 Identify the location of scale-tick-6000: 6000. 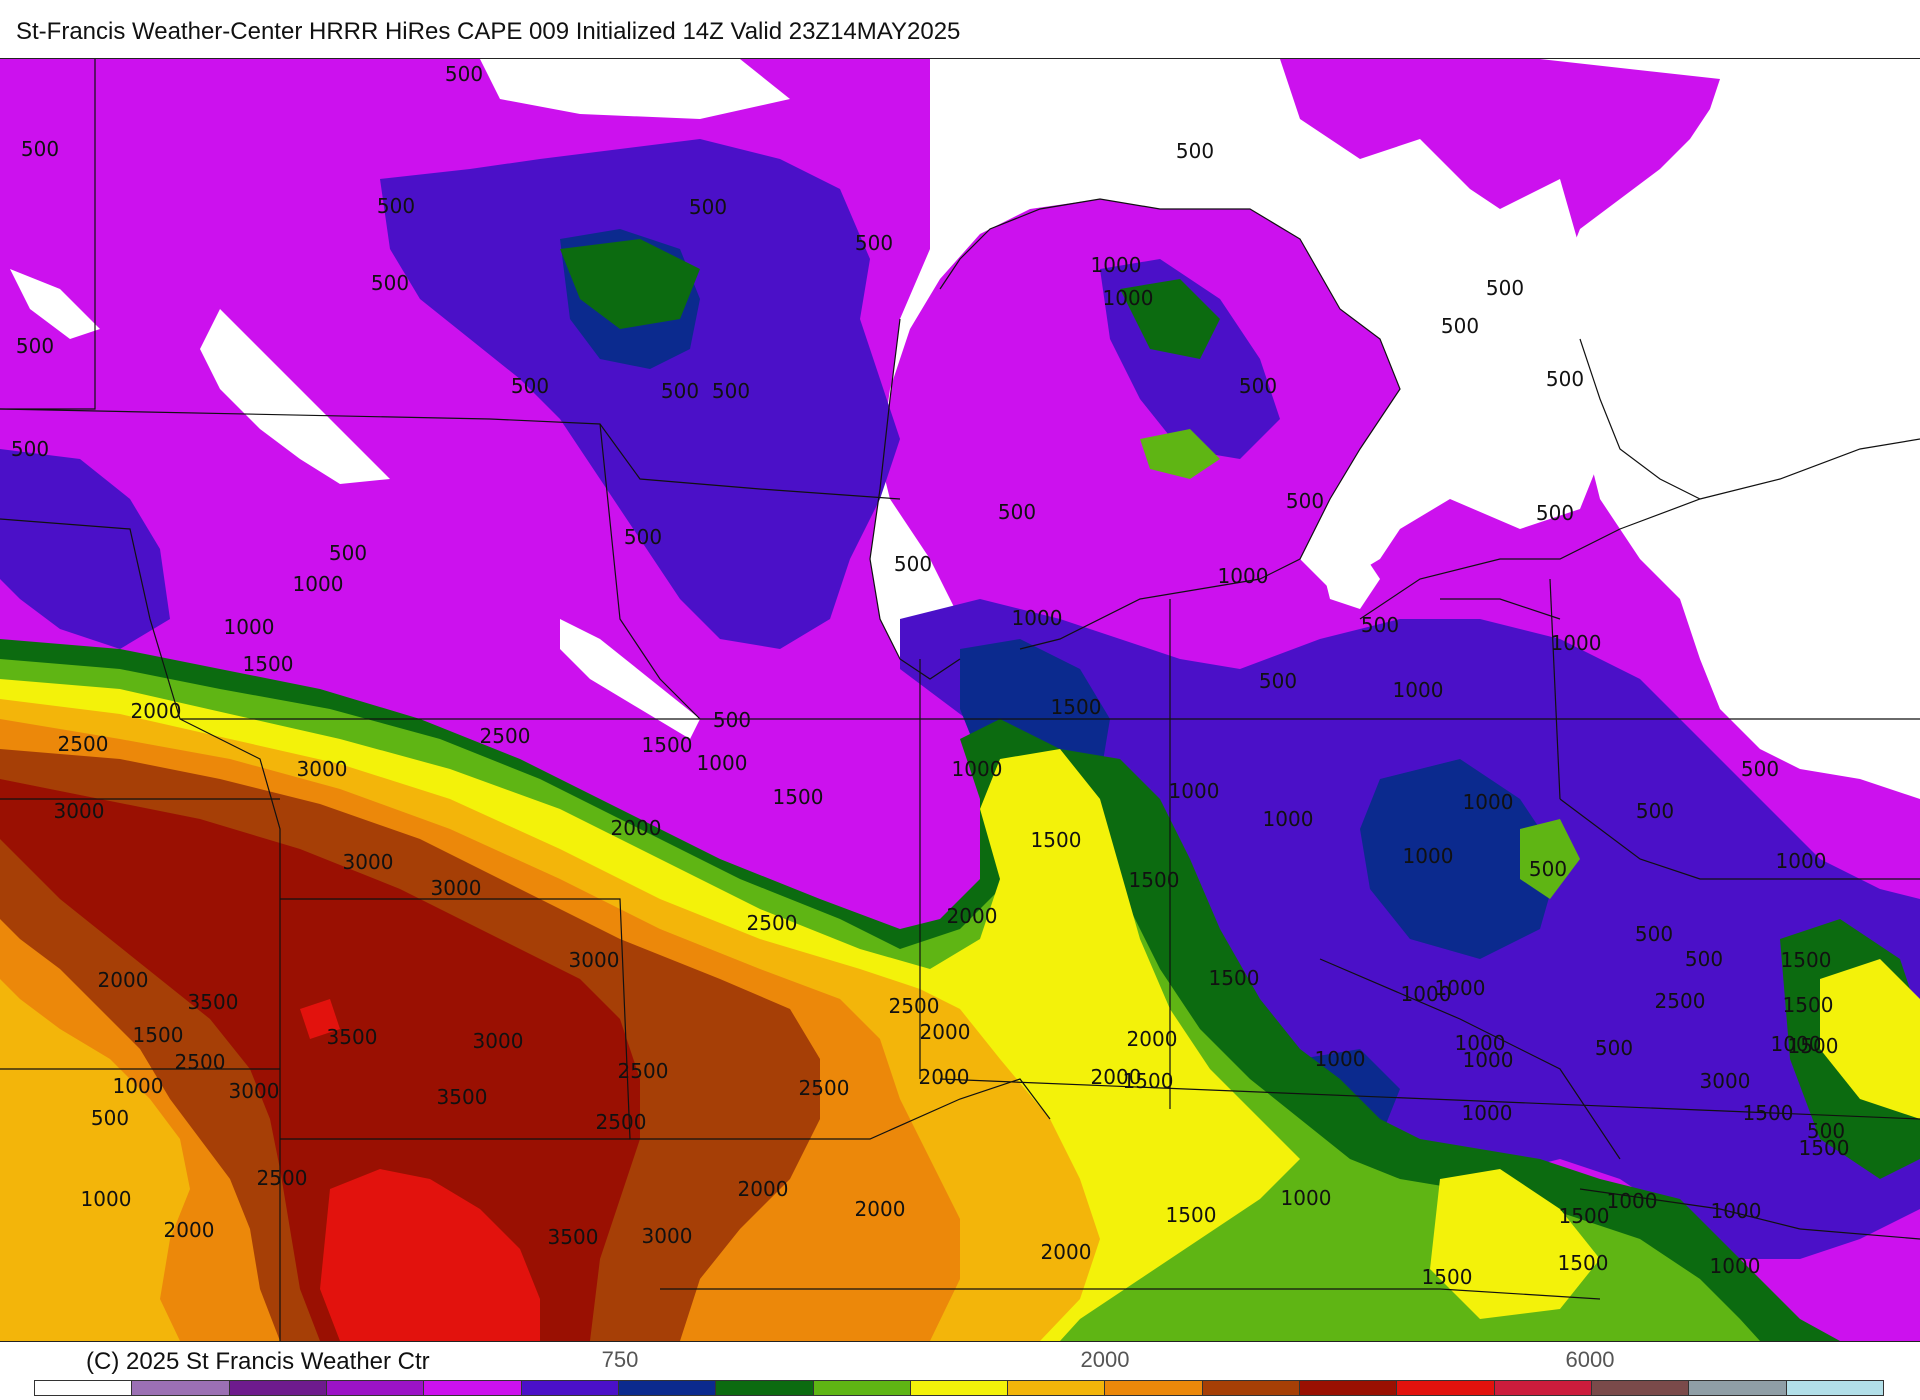
(1590, 1359).